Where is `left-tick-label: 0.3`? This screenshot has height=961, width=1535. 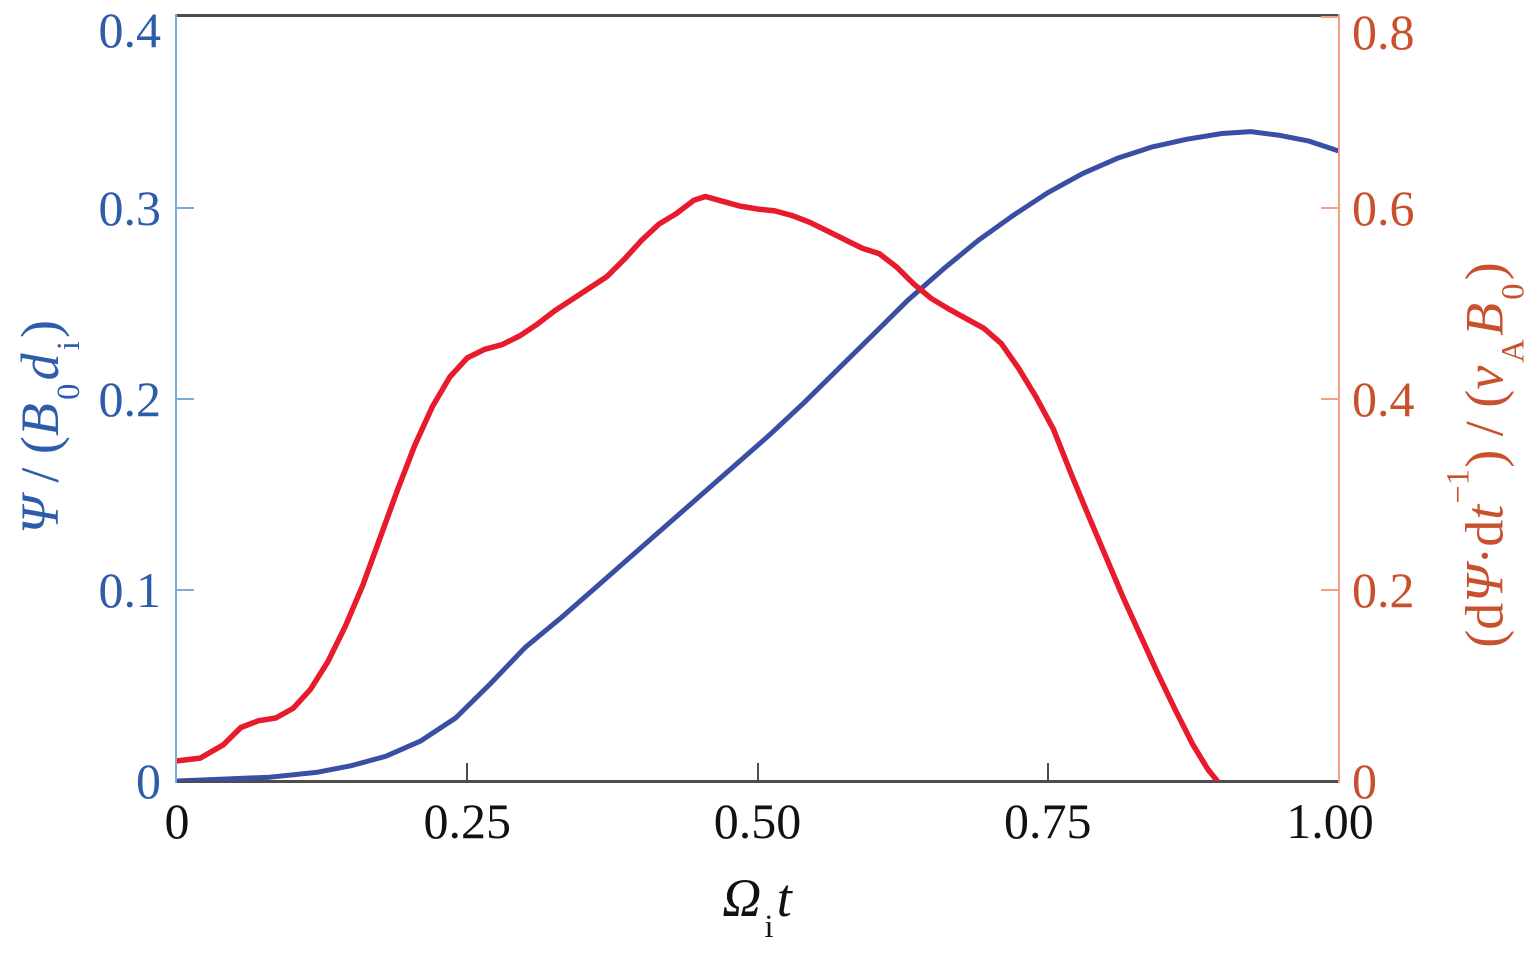 left-tick-label: 0.3 is located at coordinates (130, 208).